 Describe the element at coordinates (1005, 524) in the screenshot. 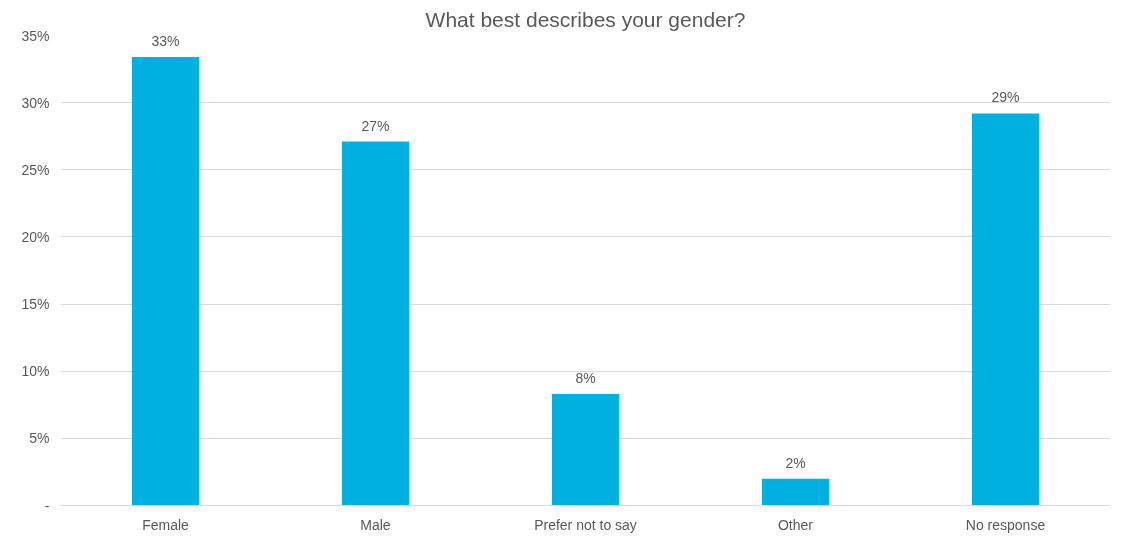

I see `x-tick-label: No response` at that location.